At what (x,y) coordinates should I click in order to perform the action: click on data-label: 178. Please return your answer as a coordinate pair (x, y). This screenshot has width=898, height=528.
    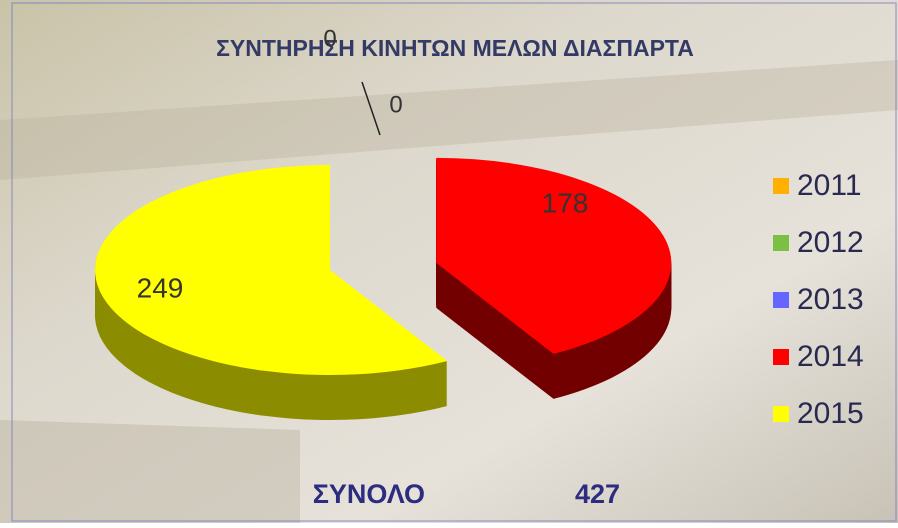
    Looking at the image, I should click on (565, 202).